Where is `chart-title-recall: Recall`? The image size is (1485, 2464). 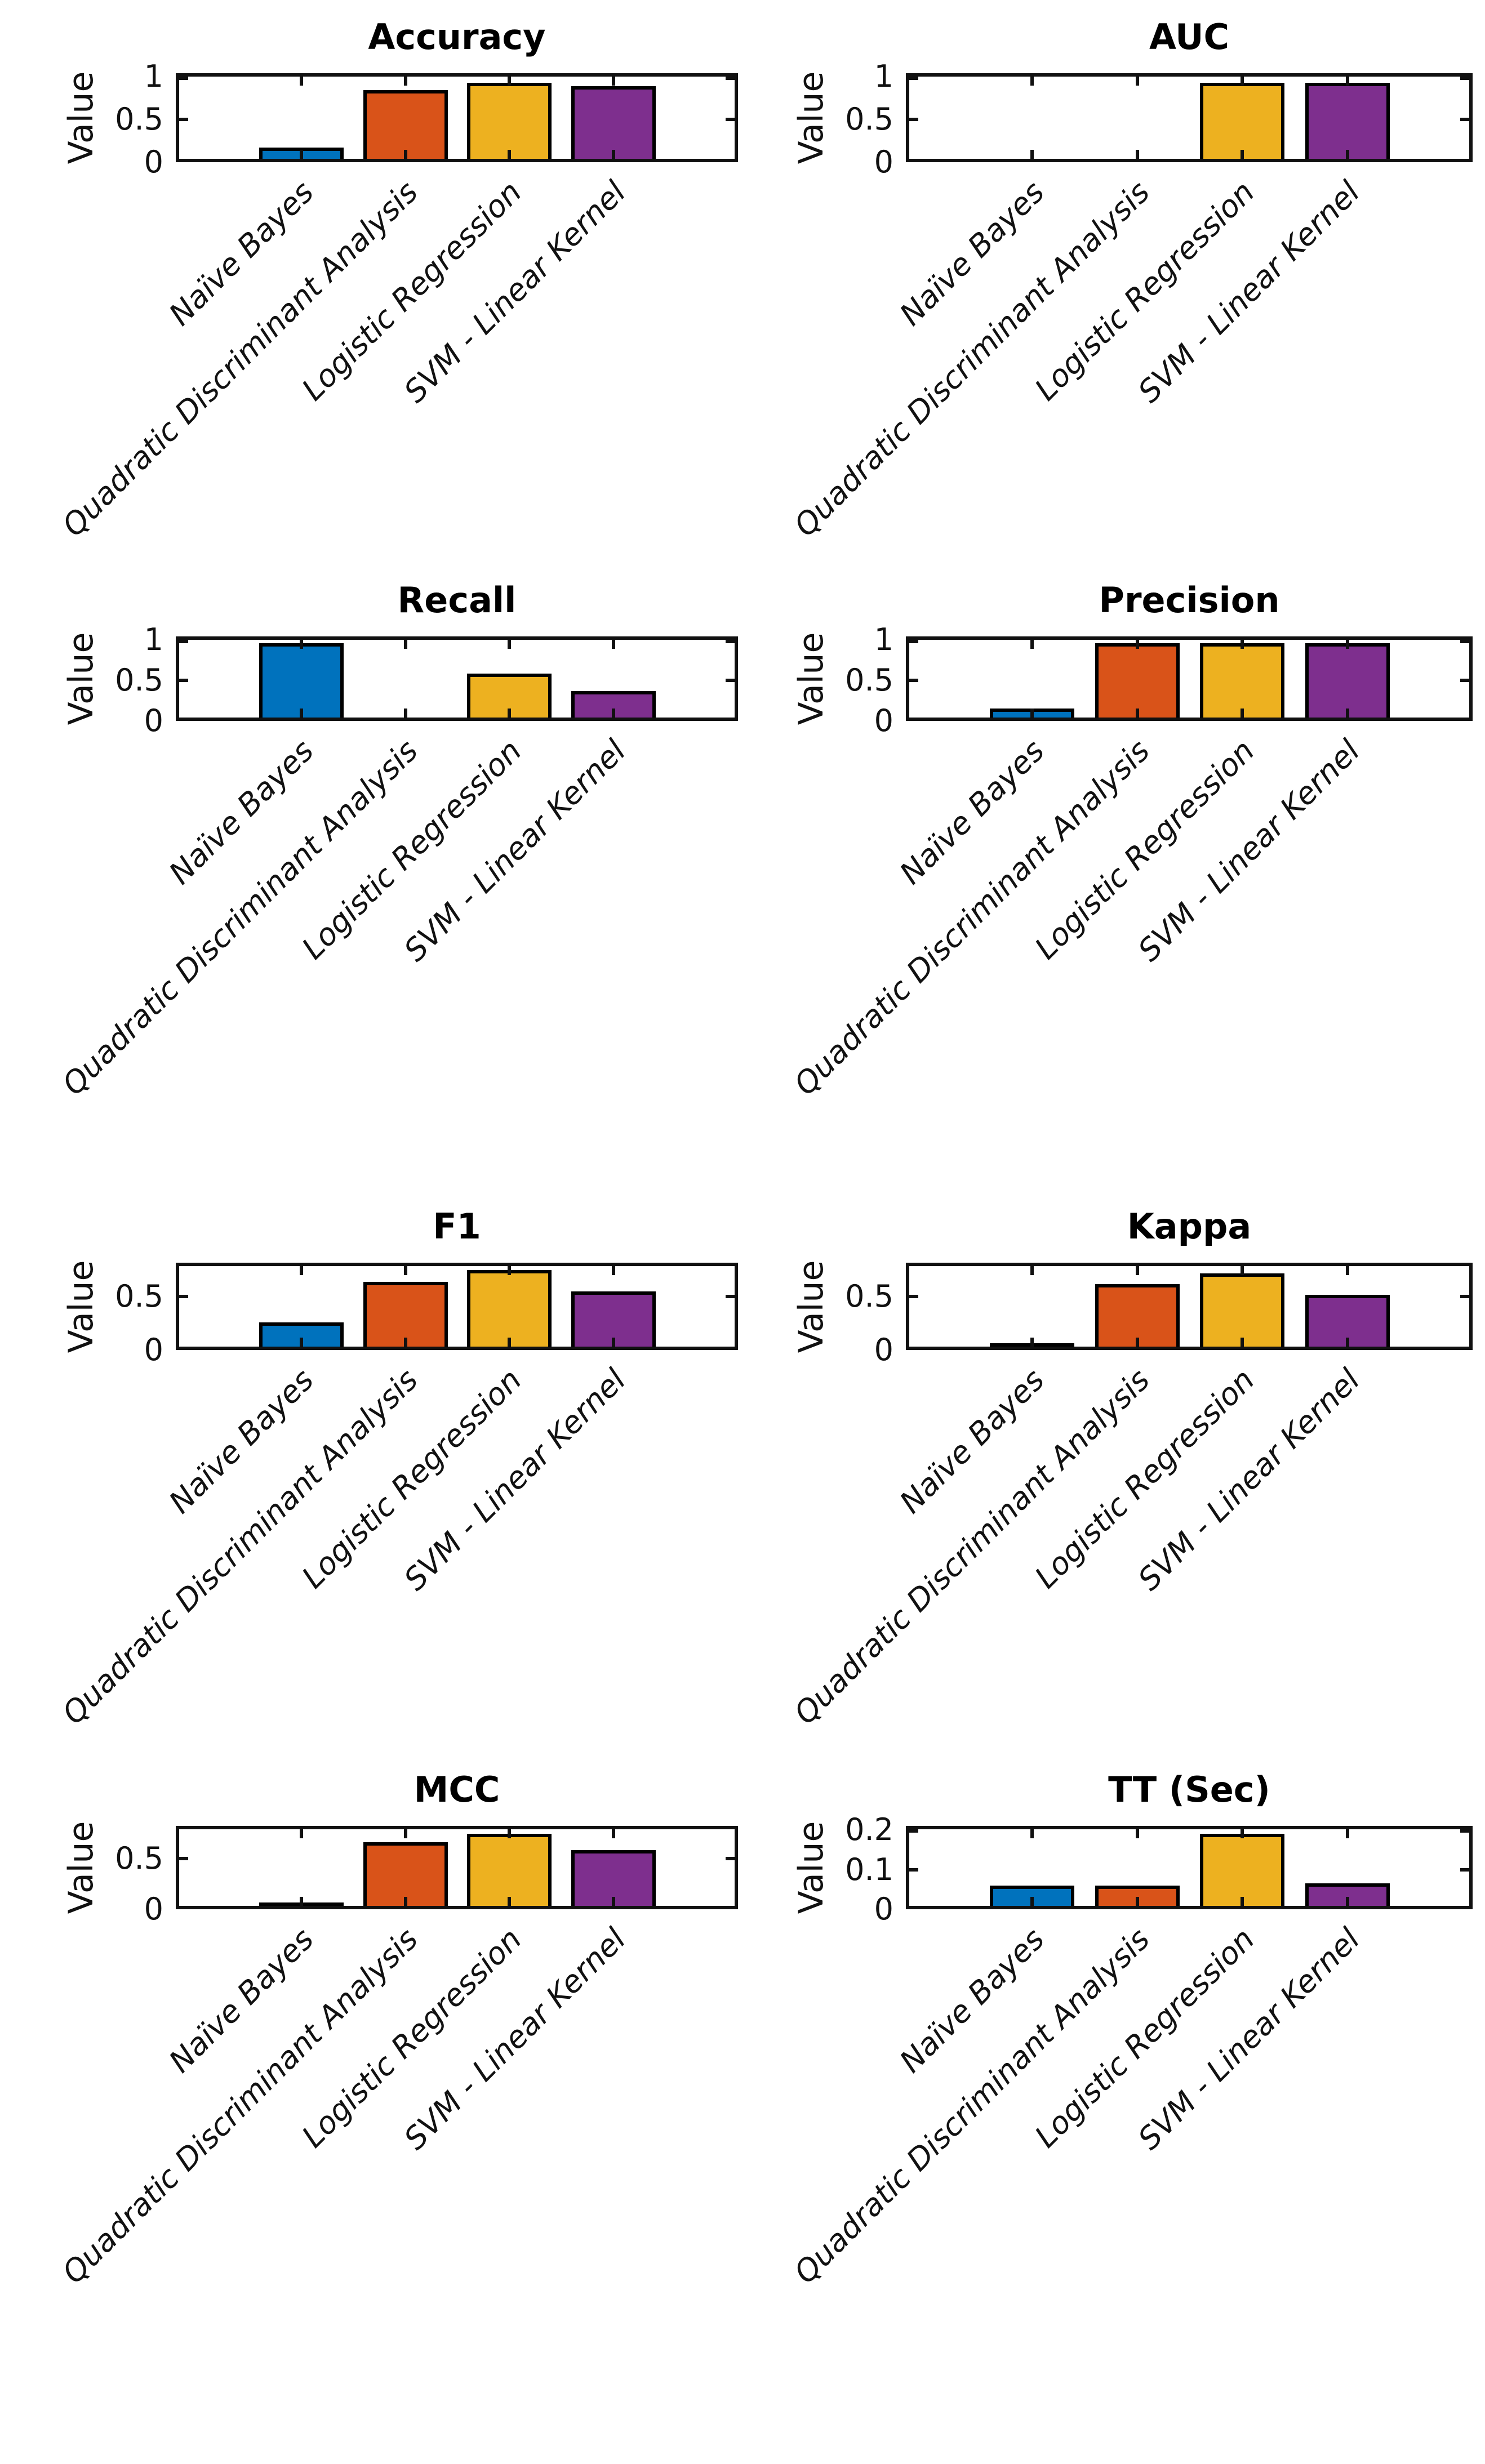 chart-title-recall: Recall is located at coordinates (457, 601).